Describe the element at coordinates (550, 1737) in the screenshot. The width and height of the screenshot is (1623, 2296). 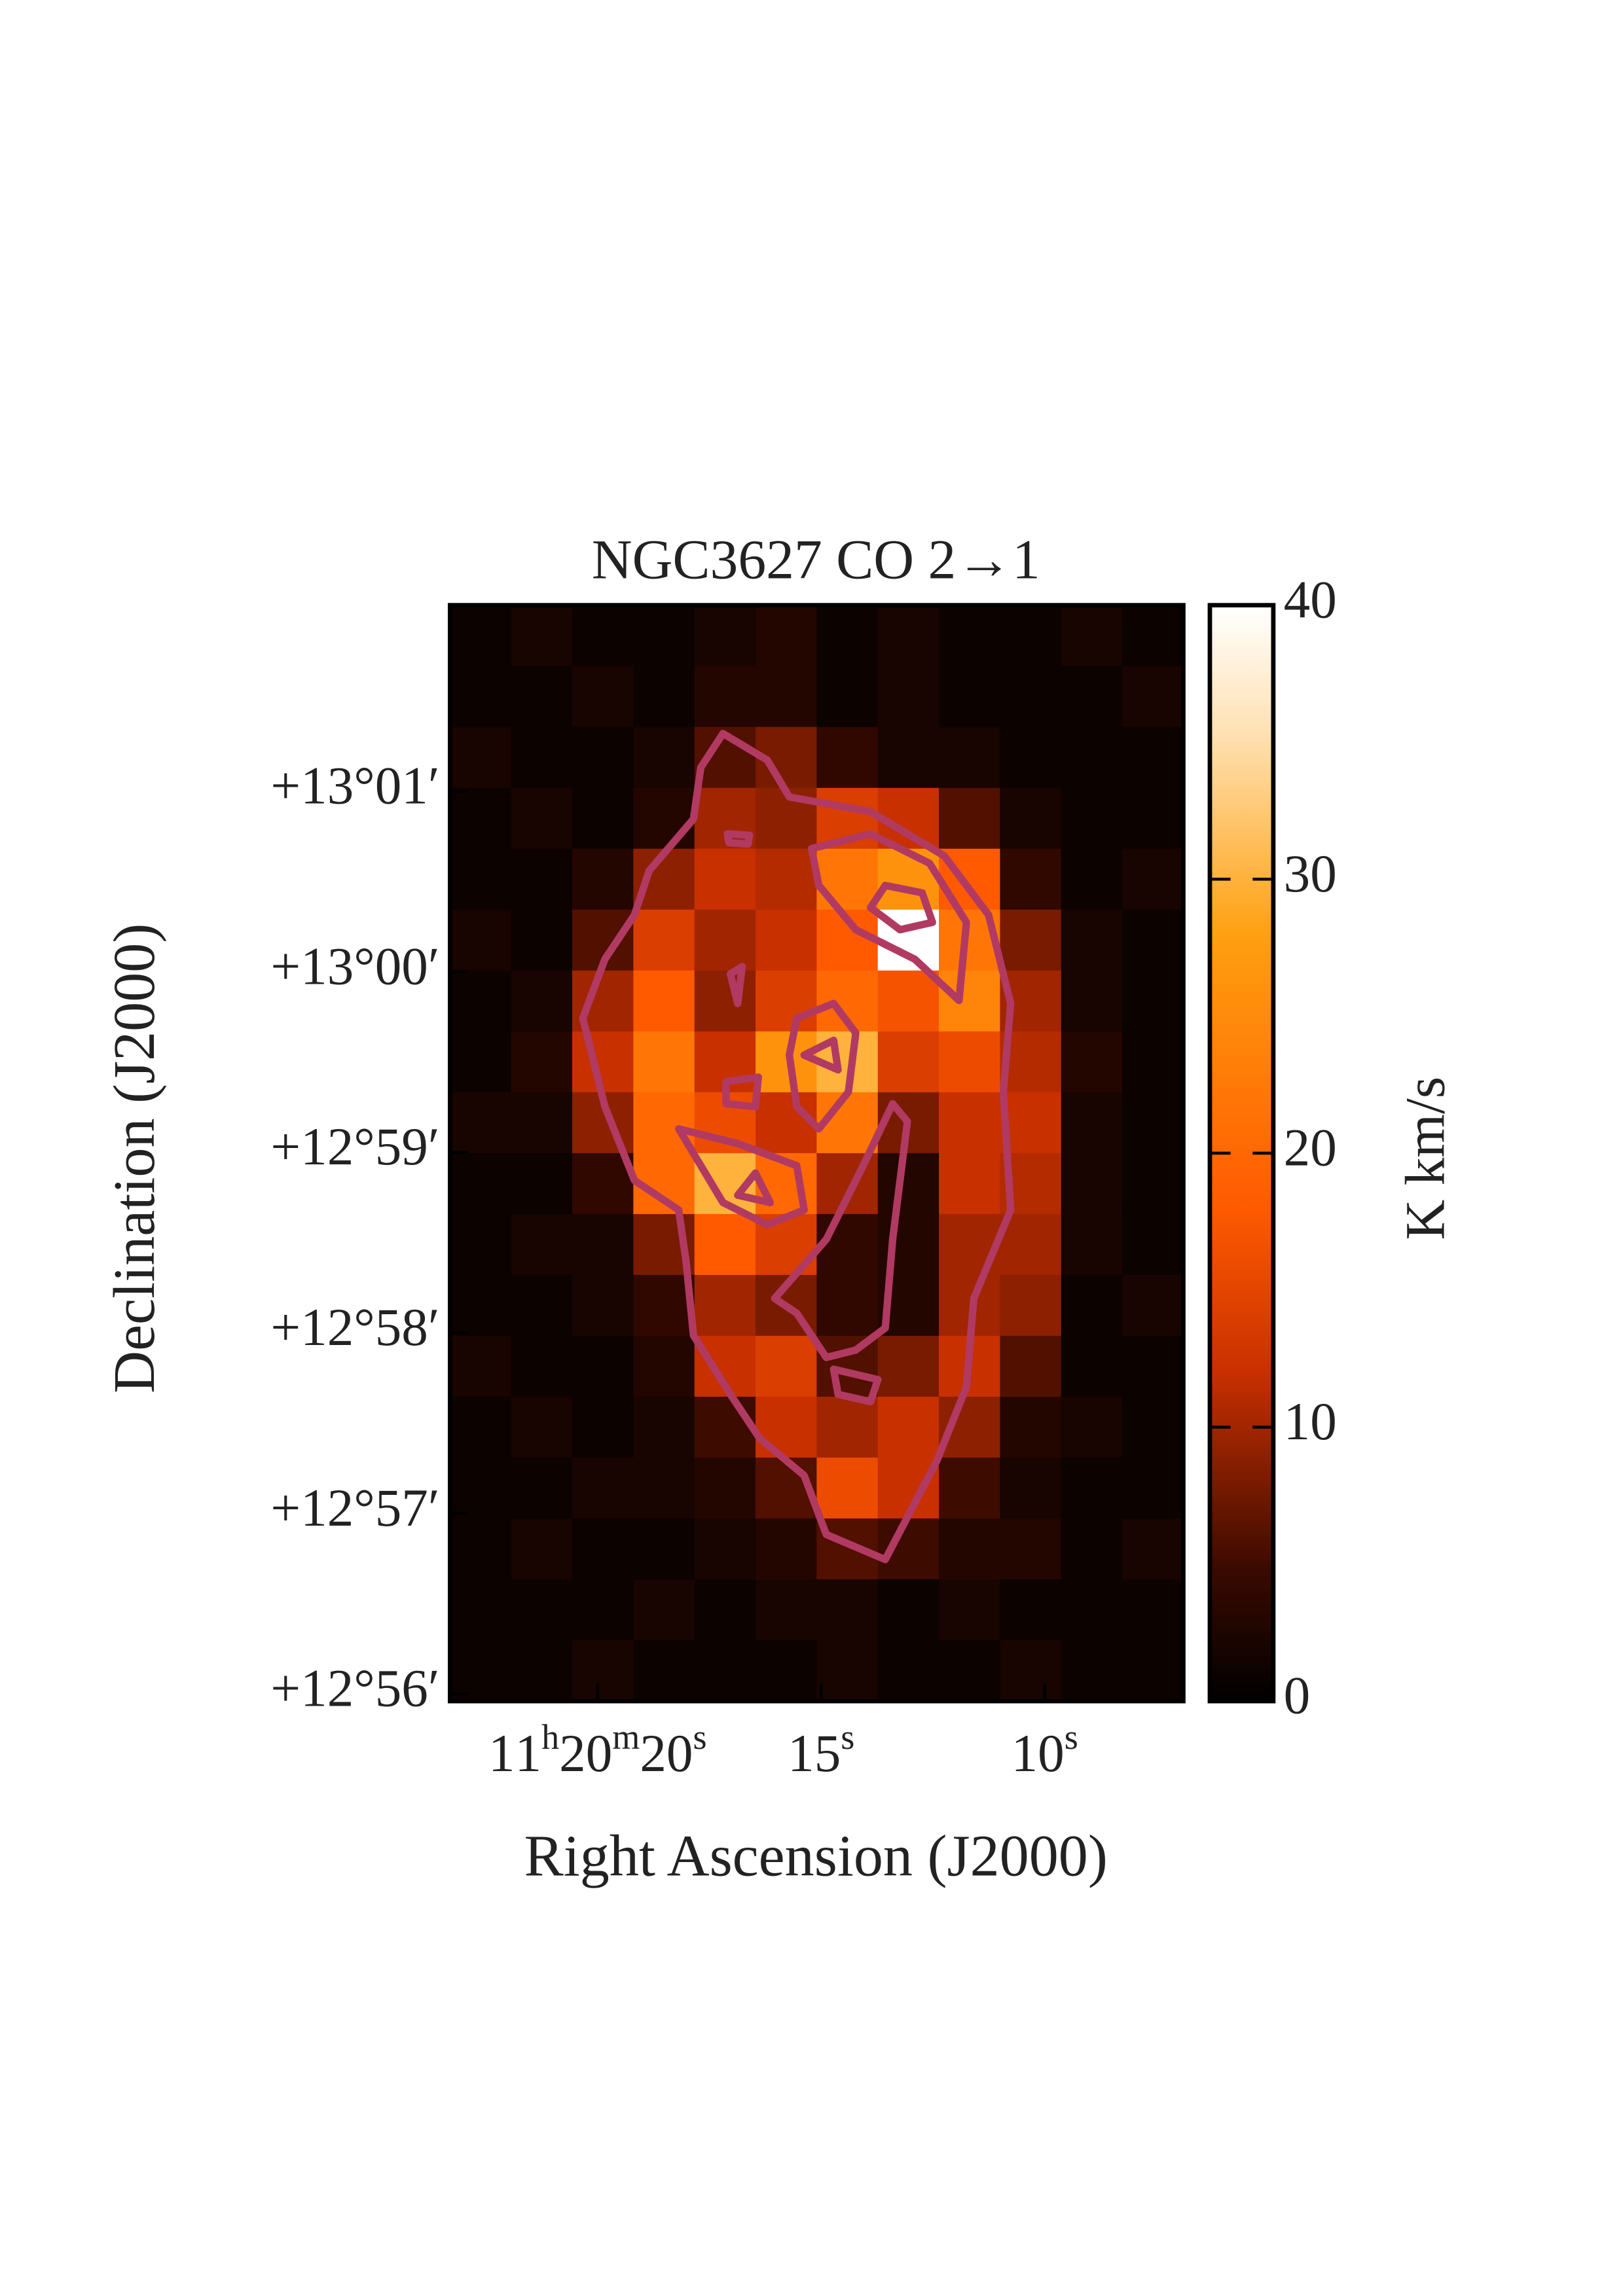
I see `tick-label-part: h` at that location.